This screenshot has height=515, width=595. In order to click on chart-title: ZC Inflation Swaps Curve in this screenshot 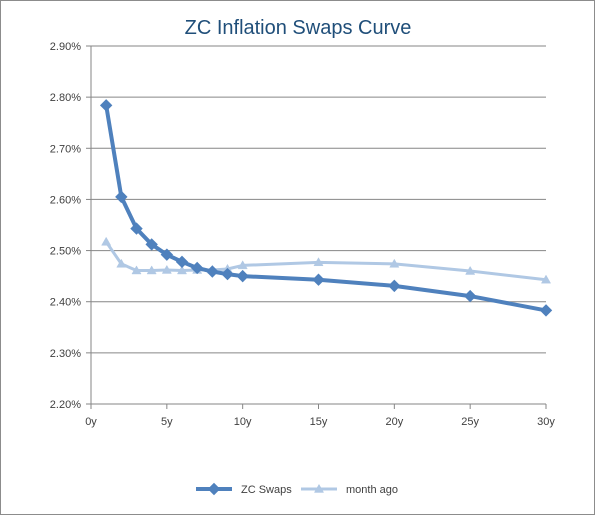, I will do `click(298, 28)`.